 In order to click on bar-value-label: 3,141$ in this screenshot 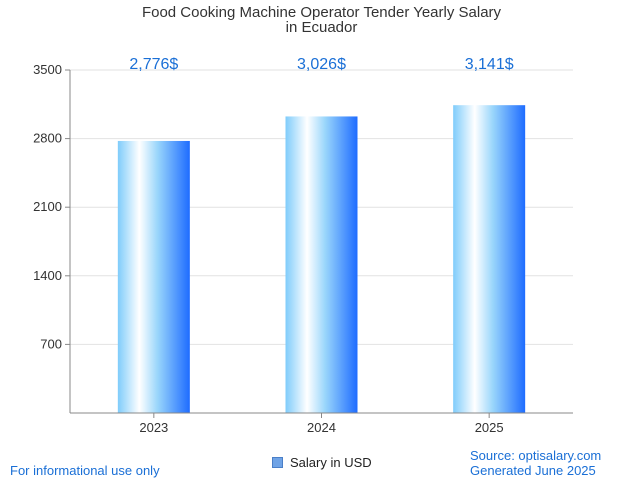, I will do `click(489, 64)`.